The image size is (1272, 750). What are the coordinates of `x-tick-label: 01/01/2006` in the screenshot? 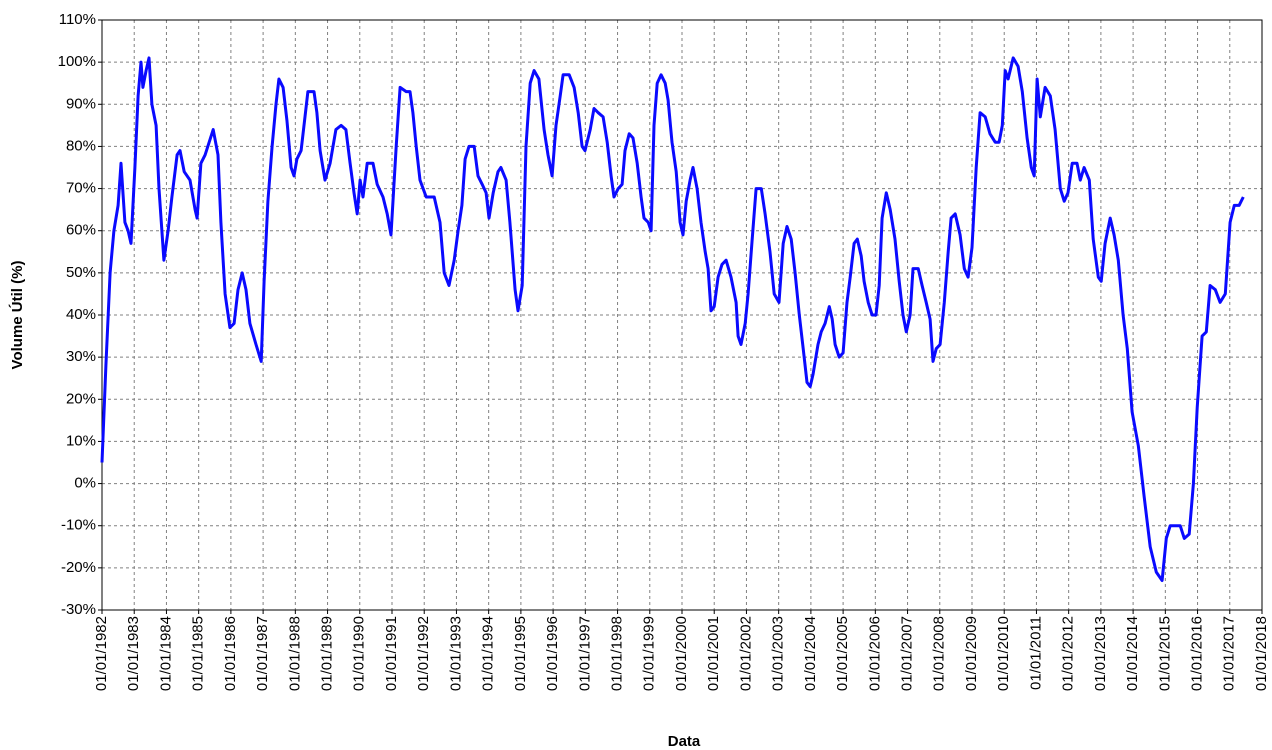 It's located at (874, 653).